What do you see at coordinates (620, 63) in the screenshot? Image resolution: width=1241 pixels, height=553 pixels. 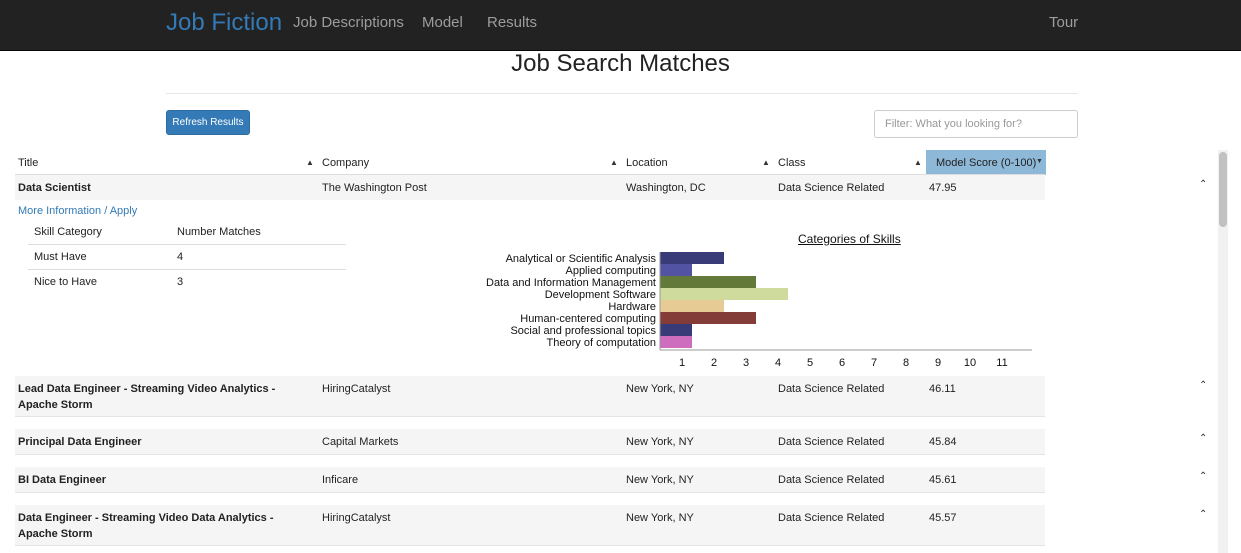 I see `page-title: Job Search Matches` at bounding box center [620, 63].